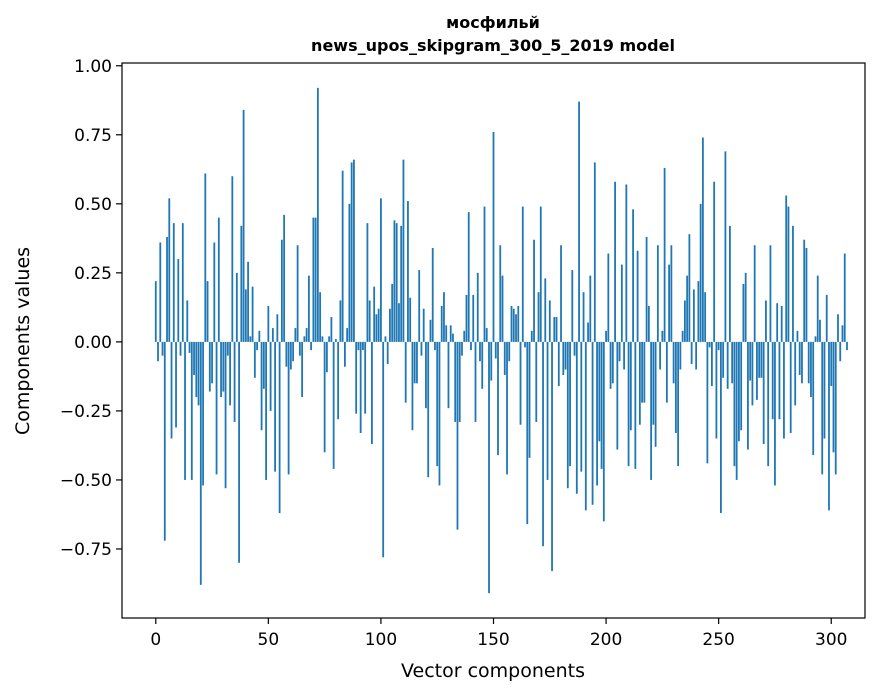  What do you see at coordinates (493, 640) in the screenshot?
I see `x-tick-label: 150` at bounding box center [493, 640].